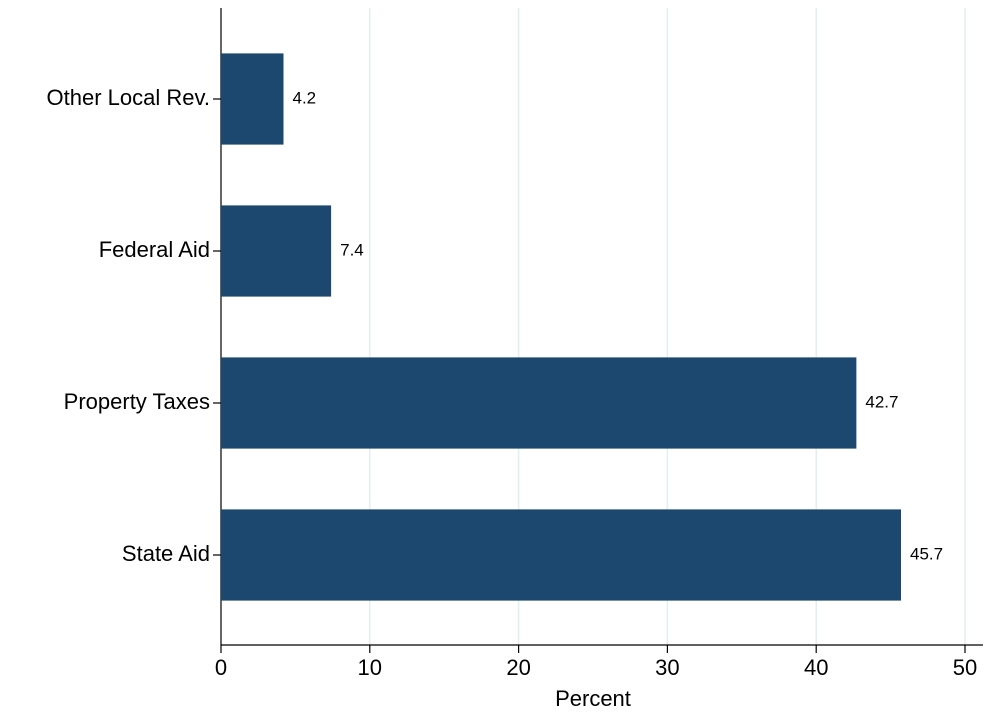 The image size is (984, 717). What do you see at coordinates (518, 667) in the screenshot?
I see `x-tick-label: 20` at bounding box center [518, 667].